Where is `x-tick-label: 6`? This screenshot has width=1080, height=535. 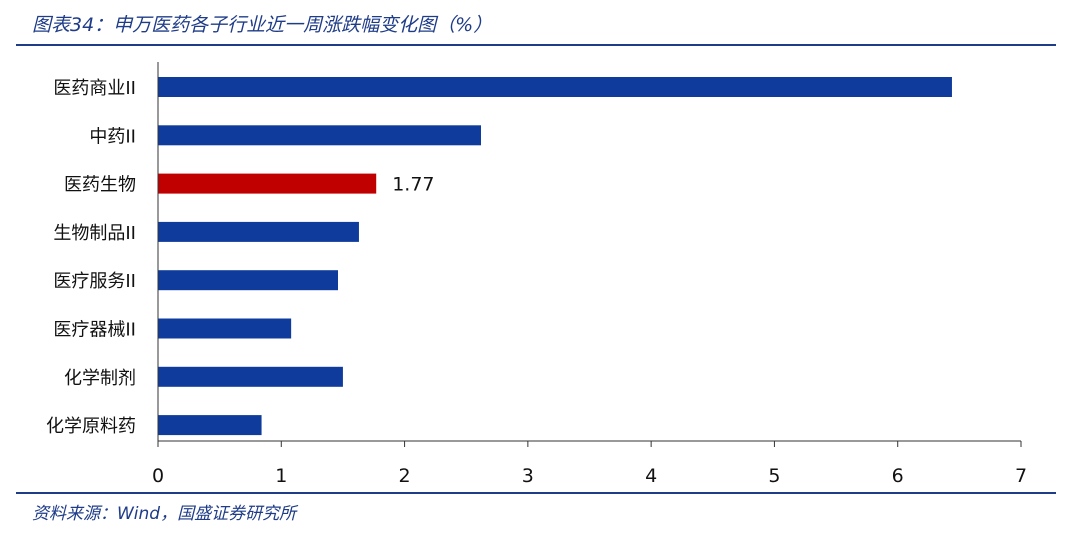 x-tick-label: 6 is located at coordinates (898, 476).